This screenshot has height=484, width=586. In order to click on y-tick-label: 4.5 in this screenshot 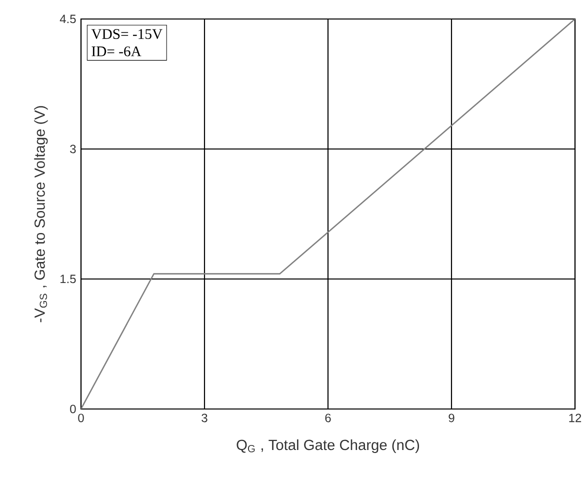, I will do `click(68, 19)`.